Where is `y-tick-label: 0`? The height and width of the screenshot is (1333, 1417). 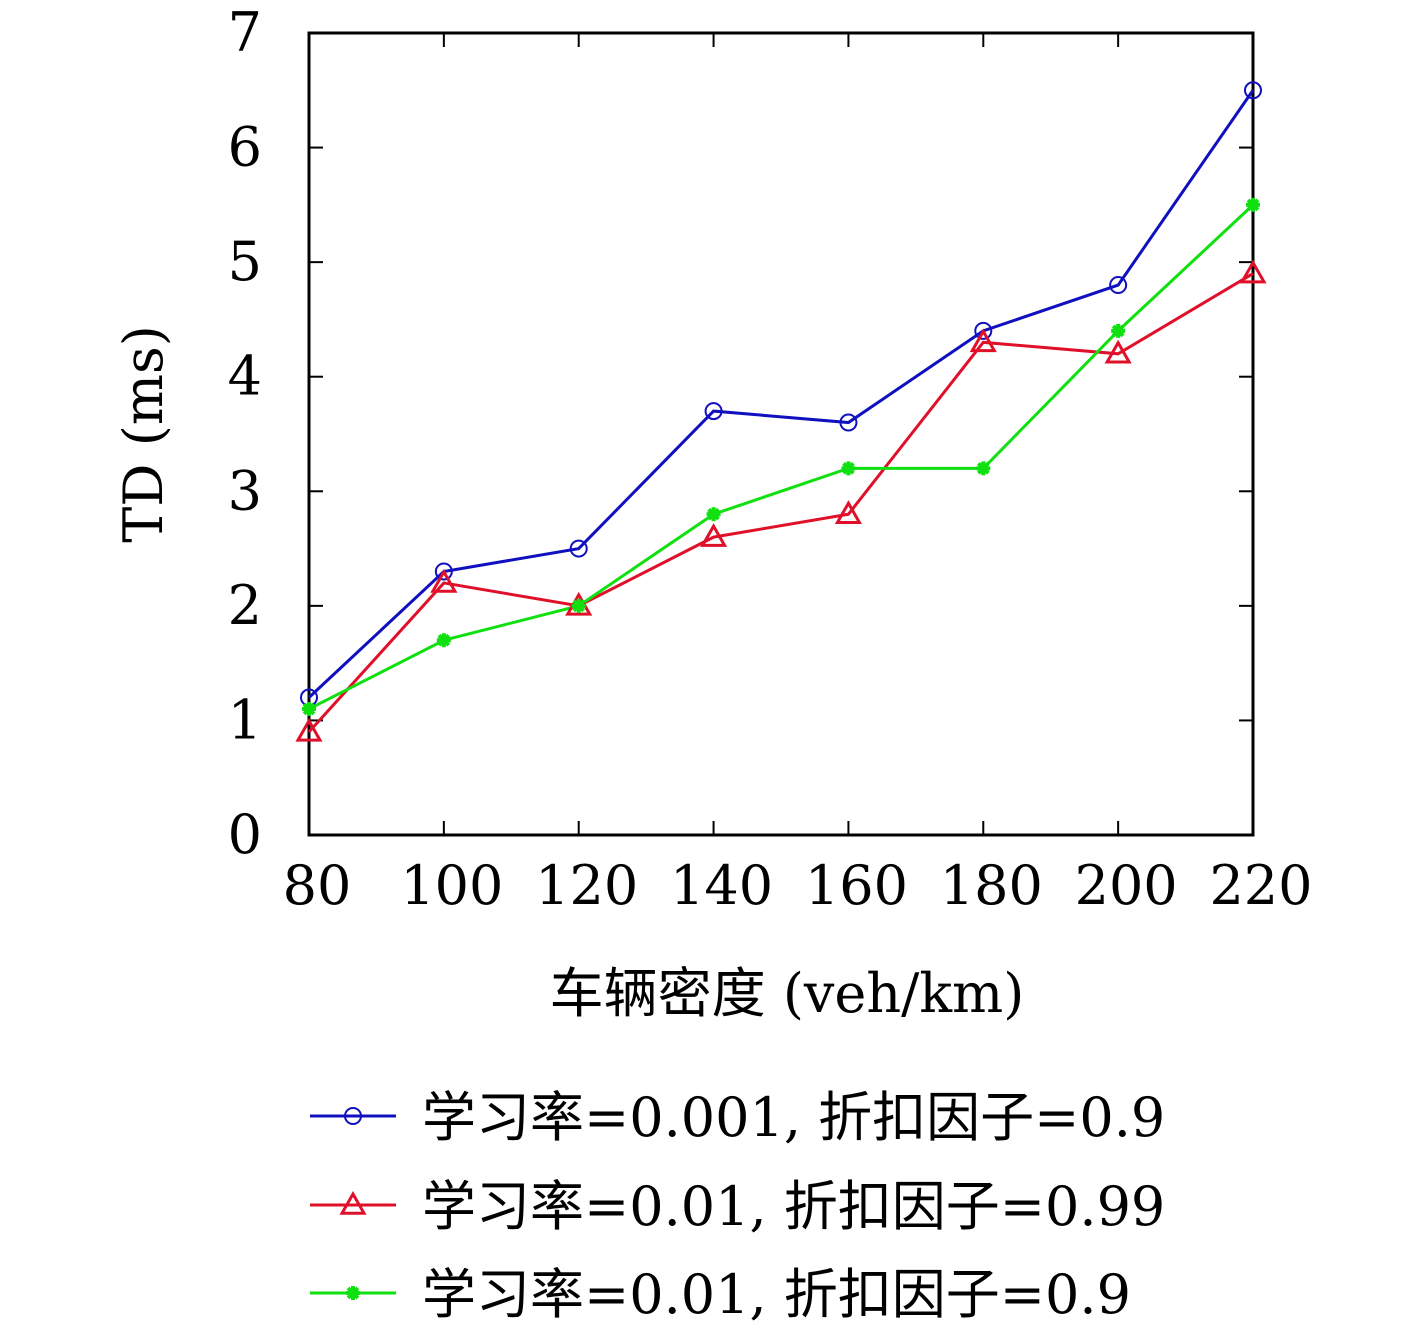 y-tick-label: 0 is located at coordinates (245, 834).